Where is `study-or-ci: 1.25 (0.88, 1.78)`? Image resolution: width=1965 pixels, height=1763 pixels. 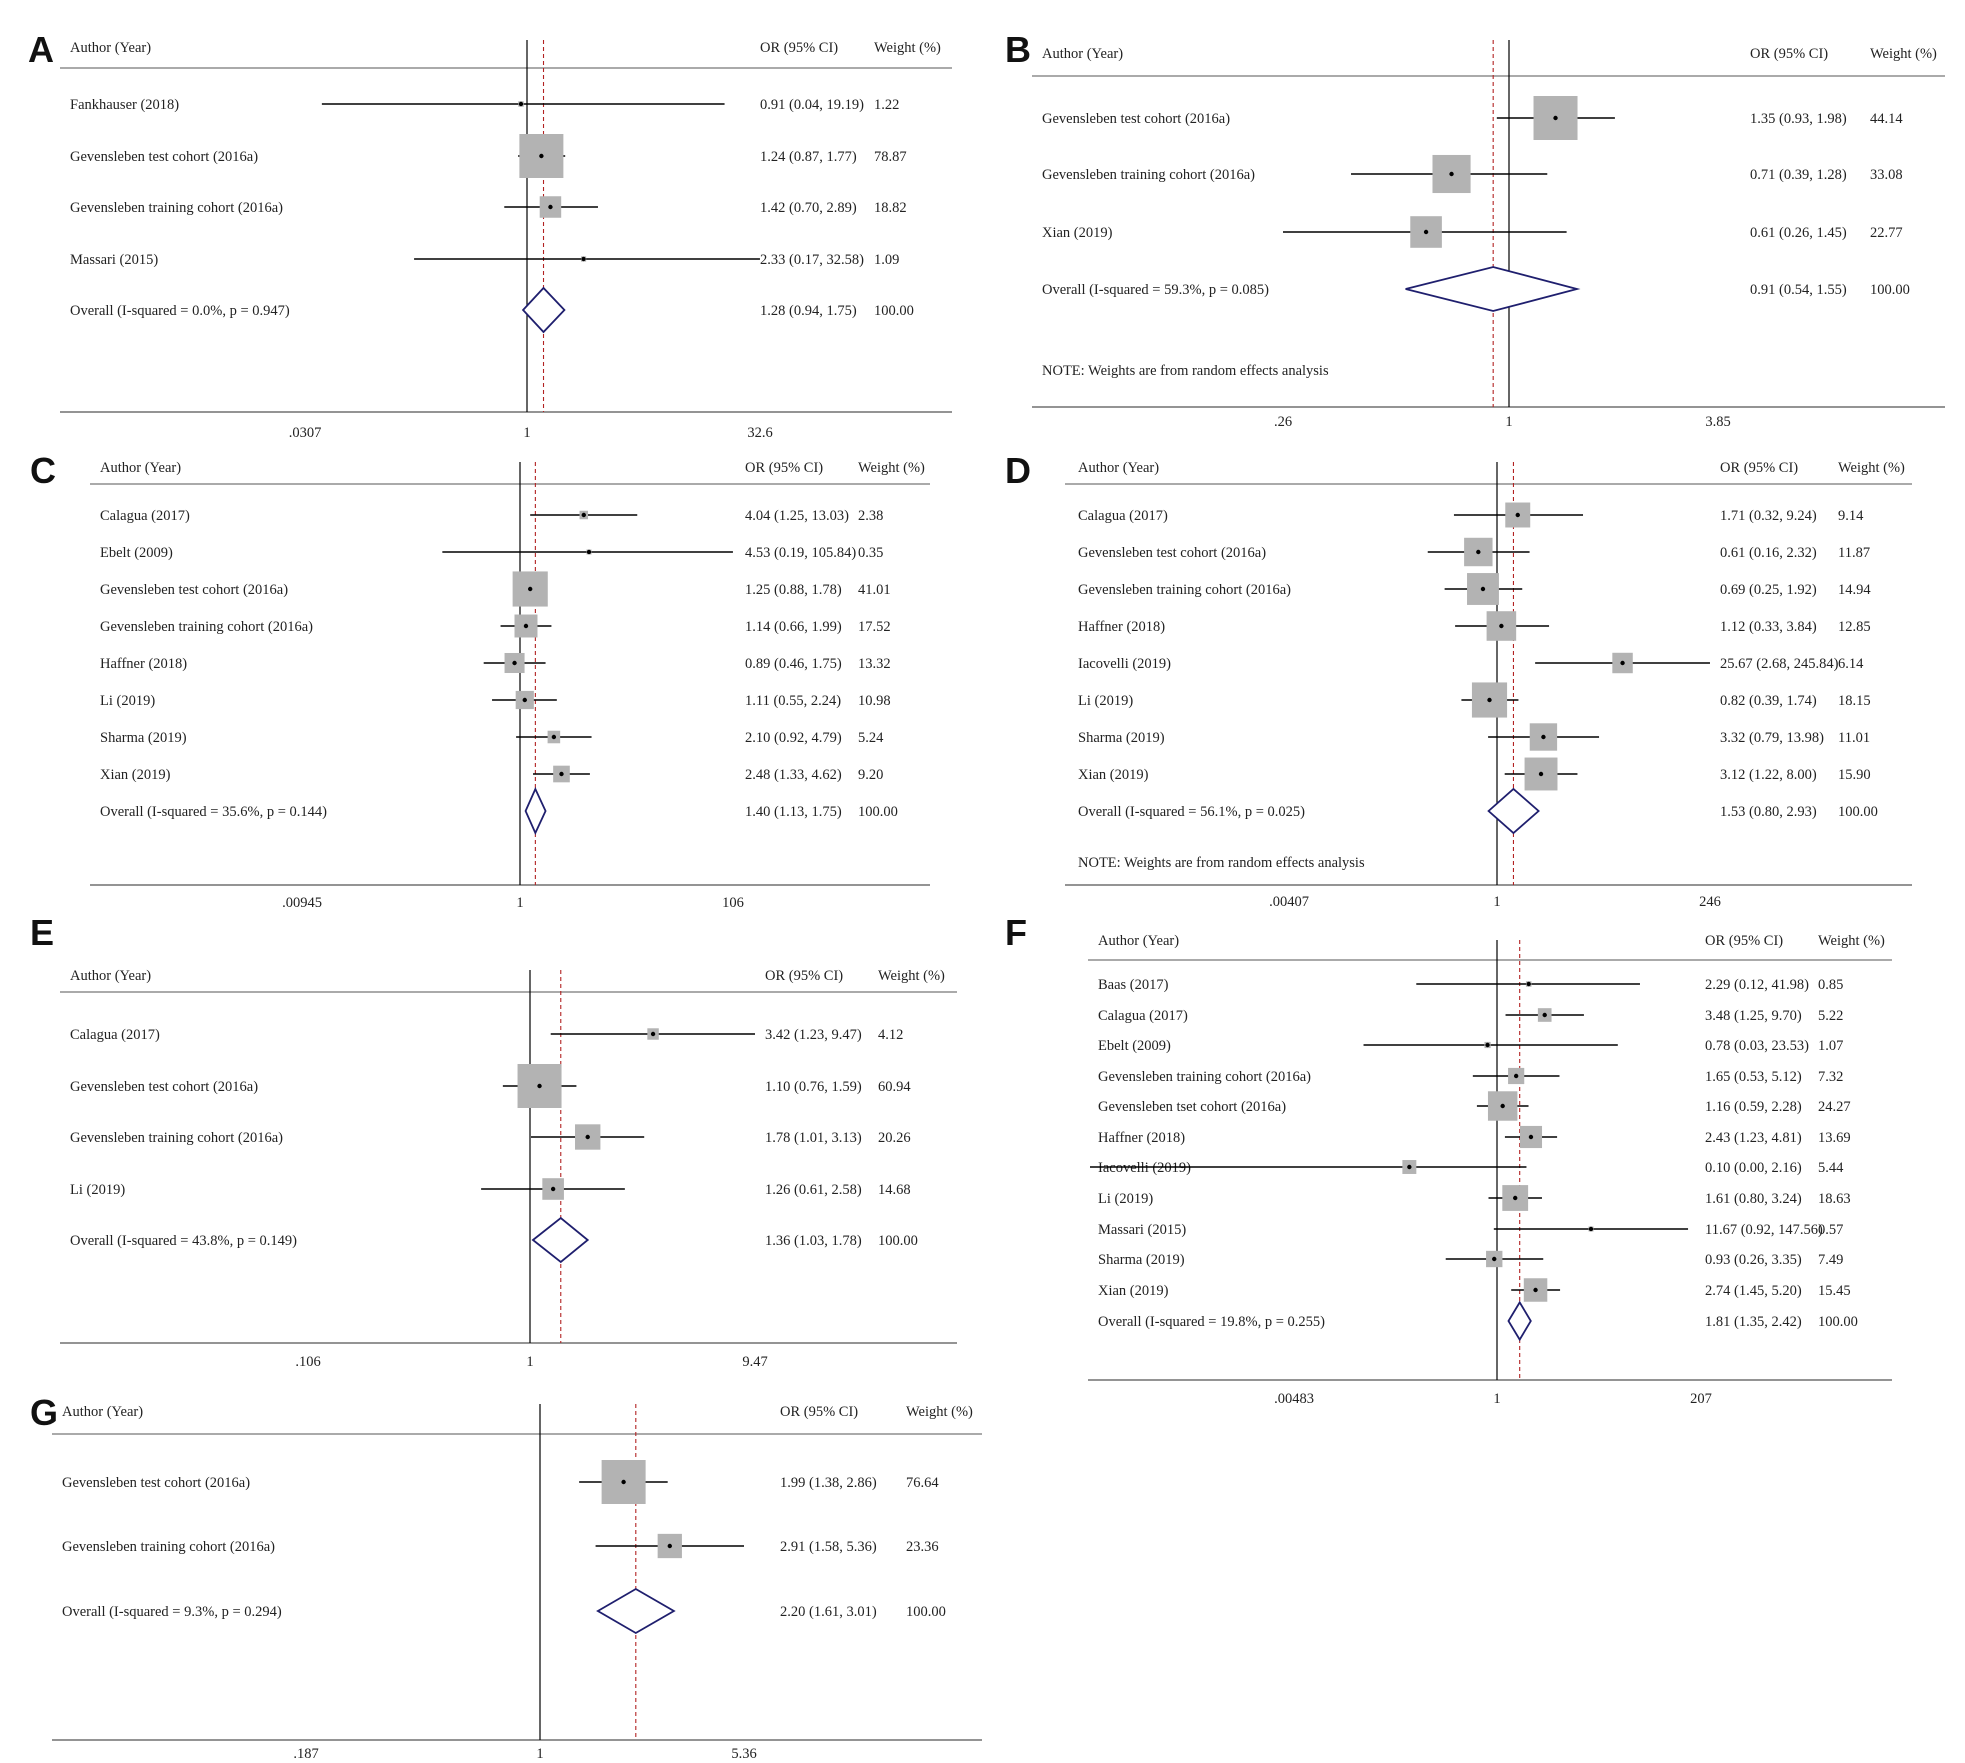
study-or-ci: 1.25 (0.88, 1.78) is located at coordinates (793, 590).